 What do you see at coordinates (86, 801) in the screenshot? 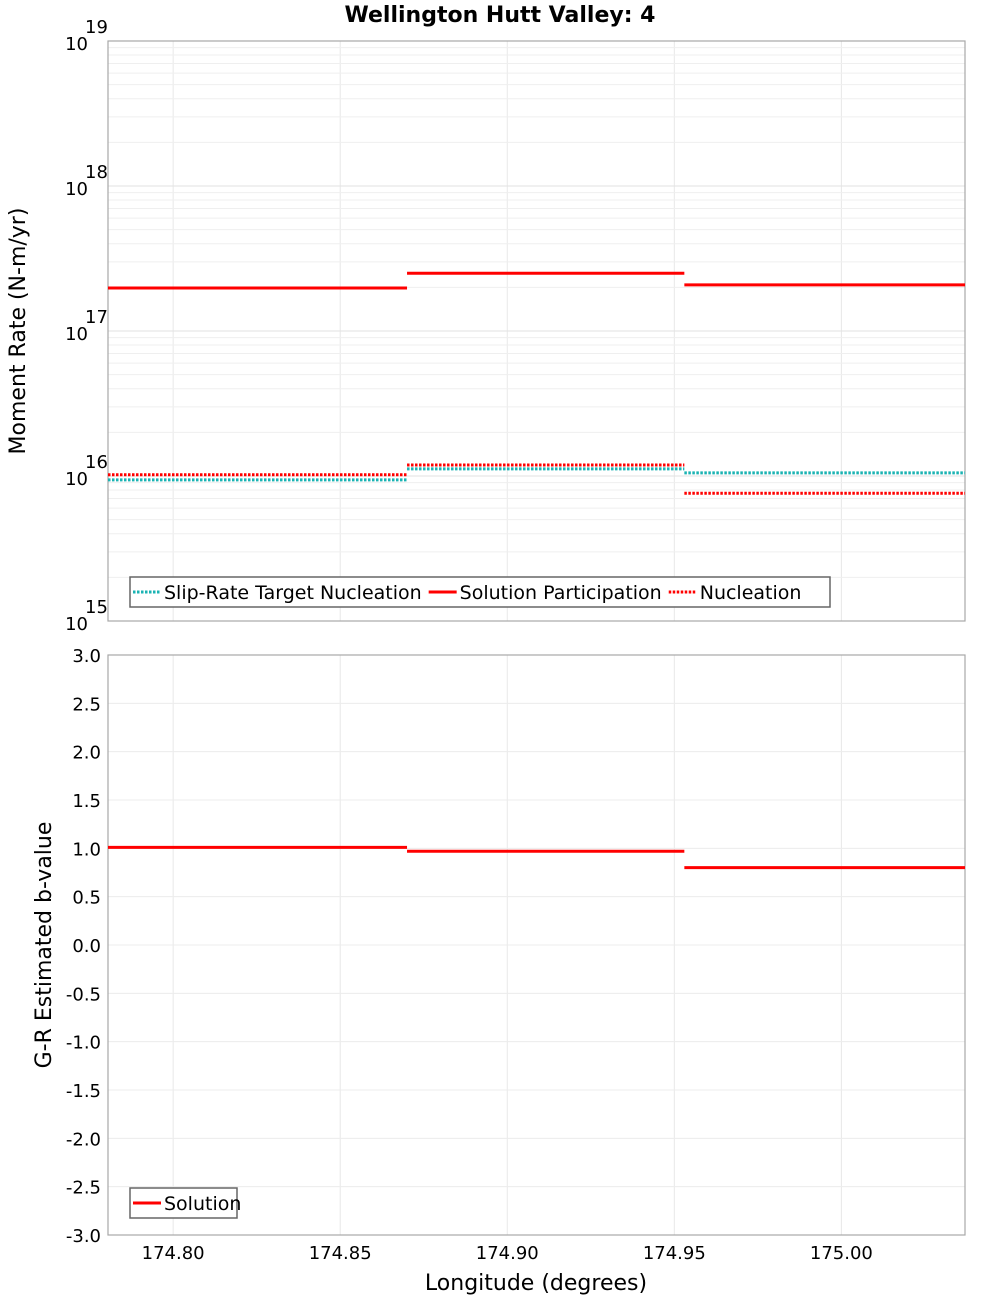
I see `y-tick-label: 1.5` at bounding box center [86, 801].